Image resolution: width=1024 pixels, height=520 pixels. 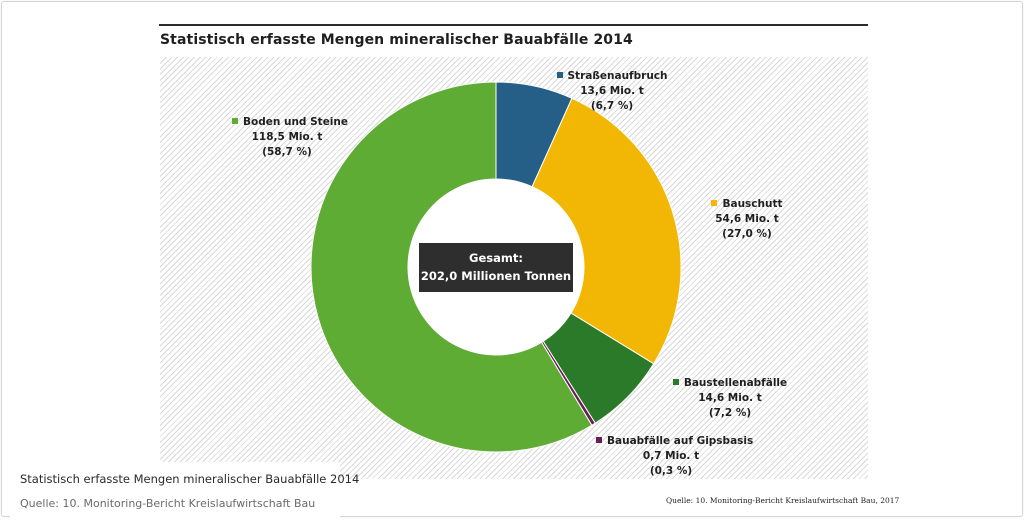 I want to click on slice-value: 118,5 Mio. t, so click(x=287, y=137).